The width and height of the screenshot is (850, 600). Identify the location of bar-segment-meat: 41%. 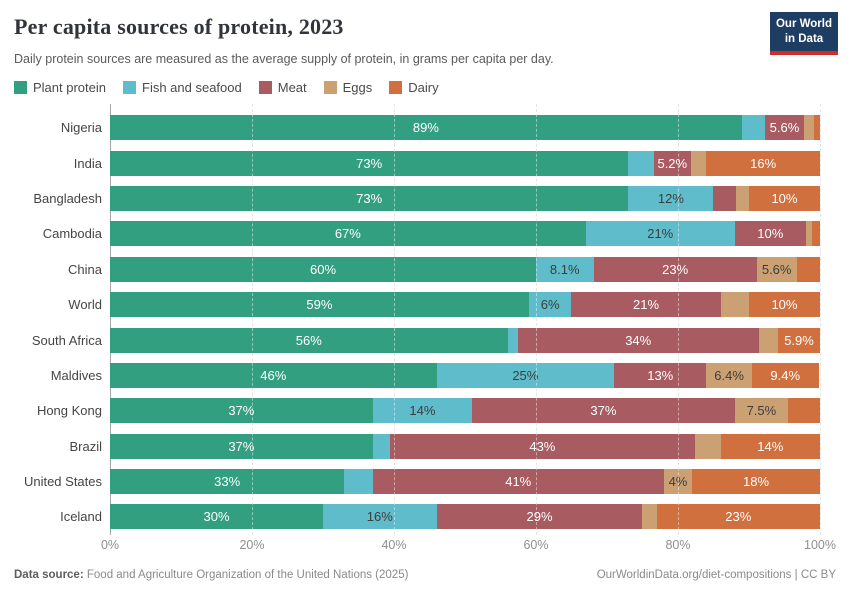
(518, 482).